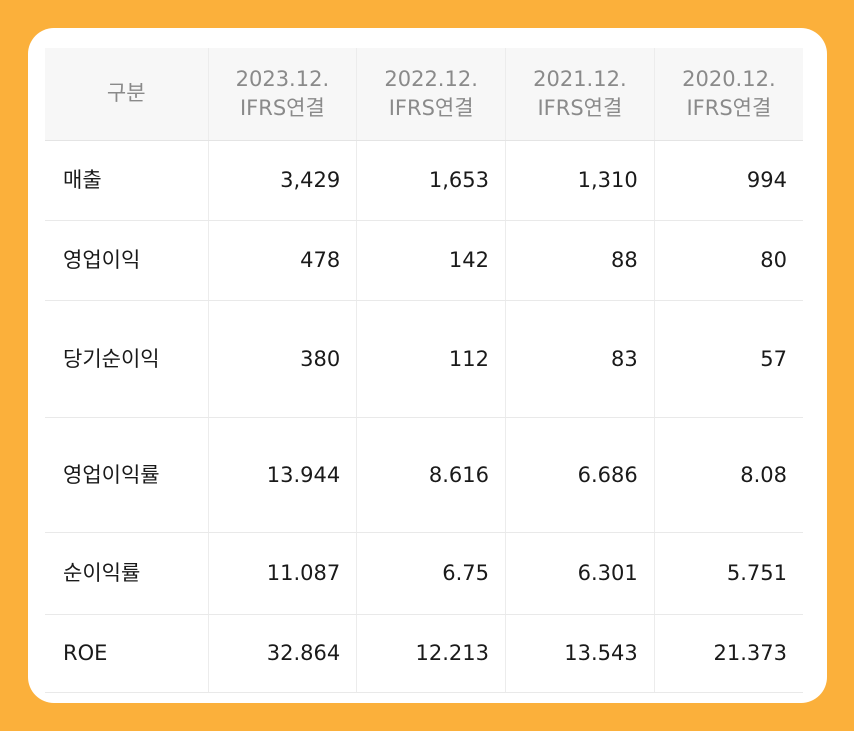 Image resolution: width=854 pixels, height=731 pixels. What do you see at coordinates (431, 359) in the screenshot?
I see `cell-value: 112` at bounding box center [431, 359].